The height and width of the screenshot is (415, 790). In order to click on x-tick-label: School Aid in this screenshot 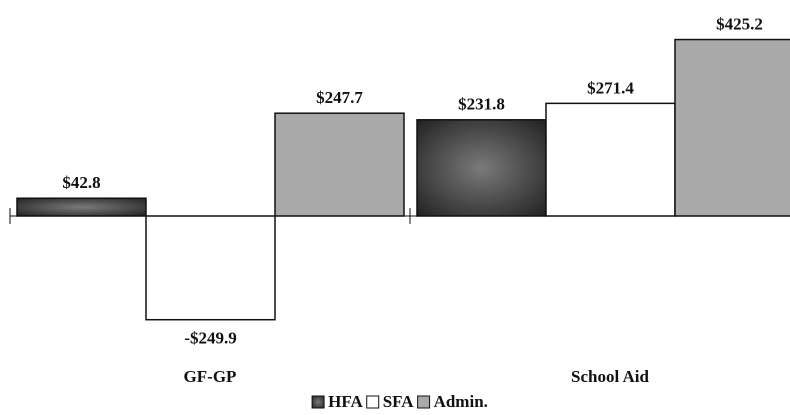, I will do `click(610, 376)`.